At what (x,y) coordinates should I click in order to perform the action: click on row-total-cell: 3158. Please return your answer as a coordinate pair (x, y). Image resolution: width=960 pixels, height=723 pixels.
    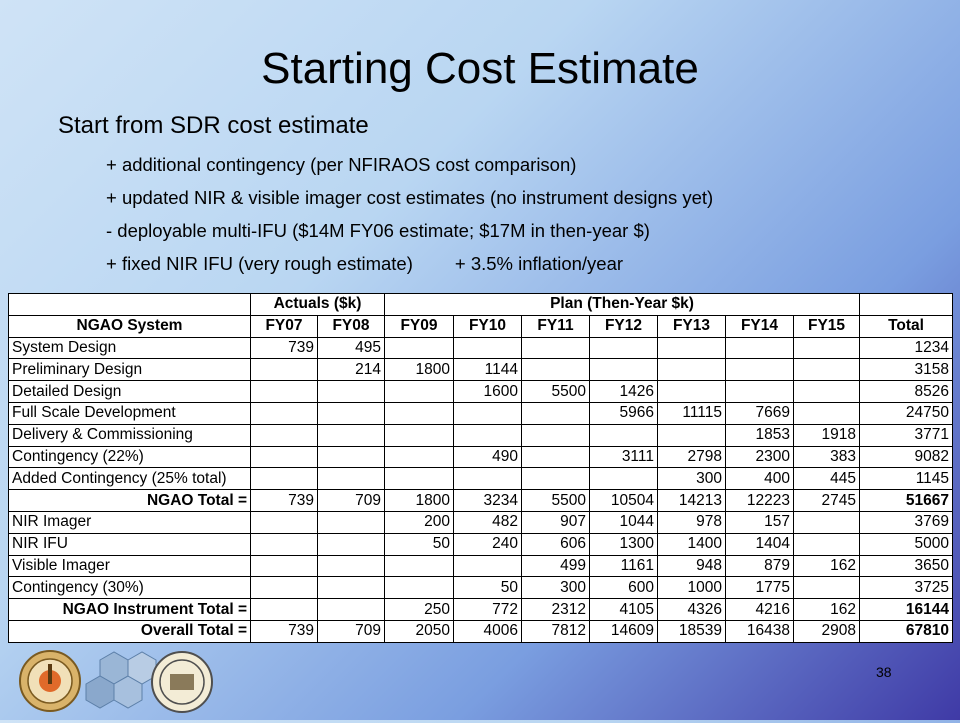
    Looking at the image, I should click on (906, 370).